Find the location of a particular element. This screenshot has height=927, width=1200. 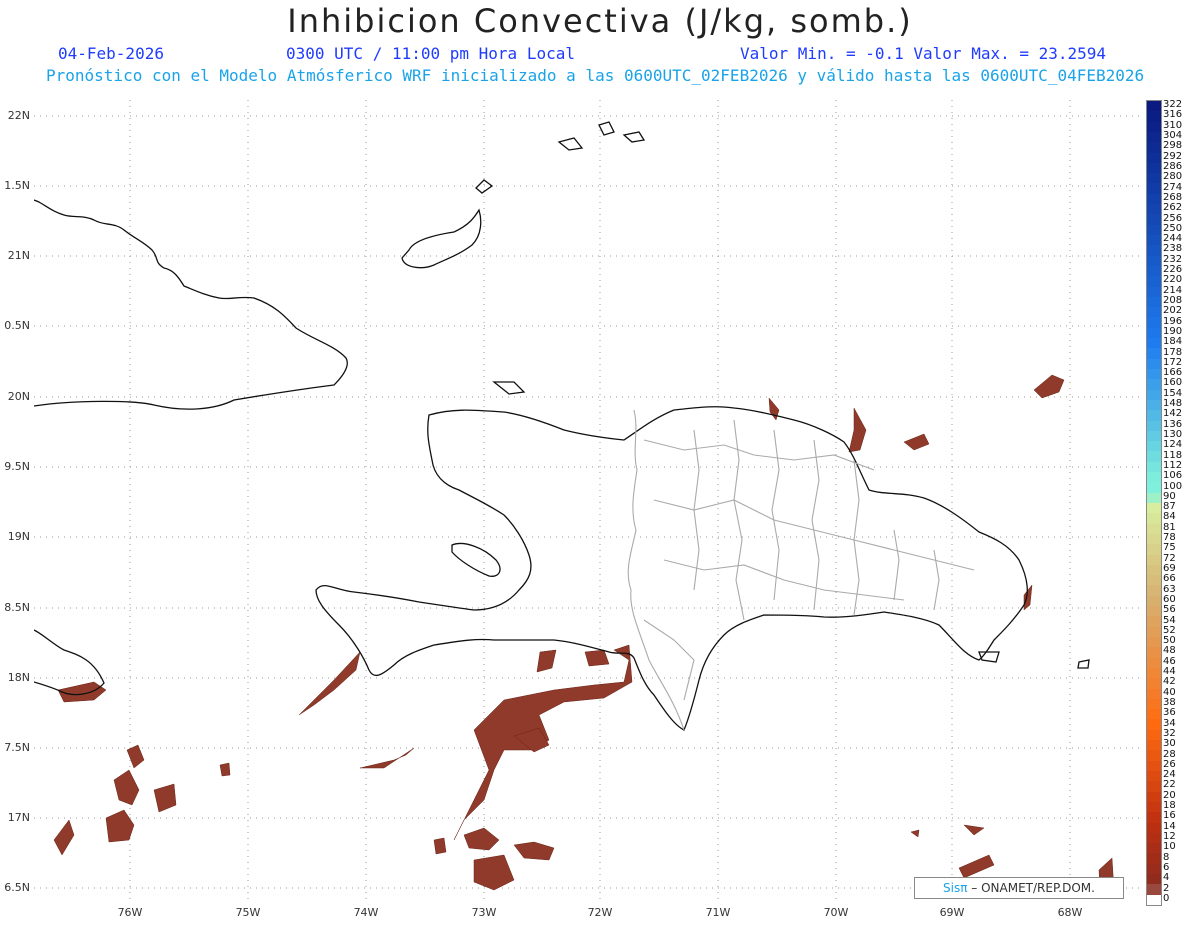

colorbar-label: 214 is located at coordinates (1173, 290).